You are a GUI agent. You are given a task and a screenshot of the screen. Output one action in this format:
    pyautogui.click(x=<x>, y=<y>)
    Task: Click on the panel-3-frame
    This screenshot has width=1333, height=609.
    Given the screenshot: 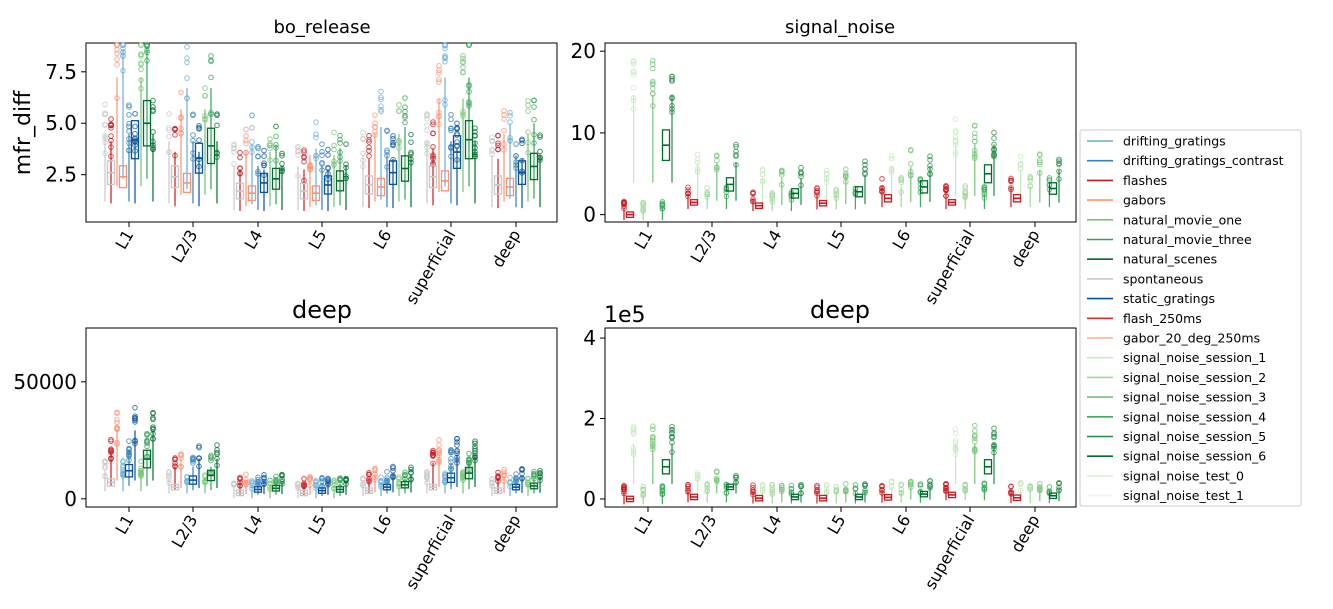 What is the action you would take?
    pyautogui.click(x=321, y=417)
    